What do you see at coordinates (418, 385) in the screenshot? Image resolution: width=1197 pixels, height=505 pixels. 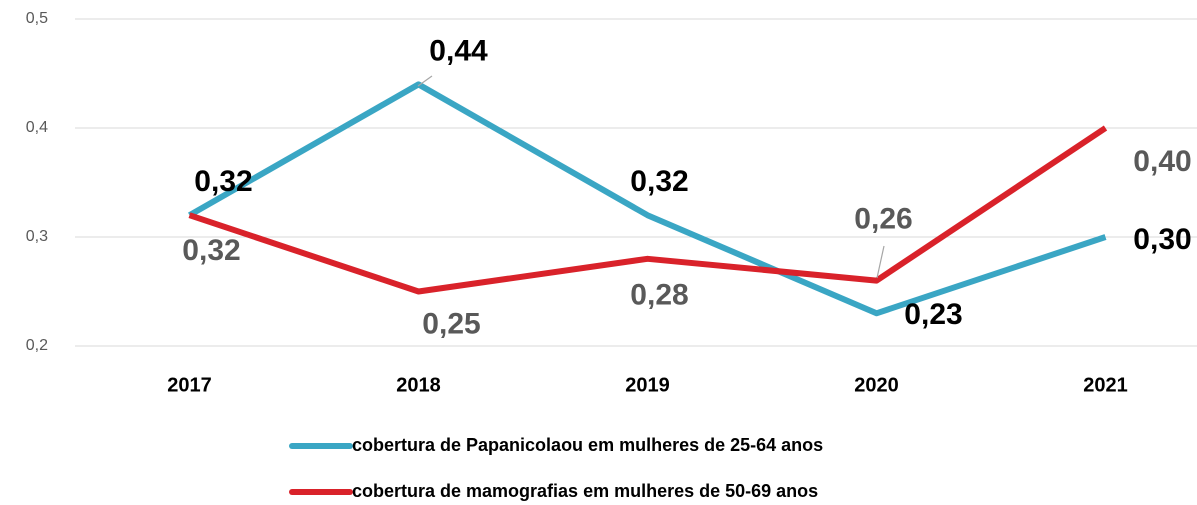 I see `x-tick-label: 2018` at bounding box center [418, 385].